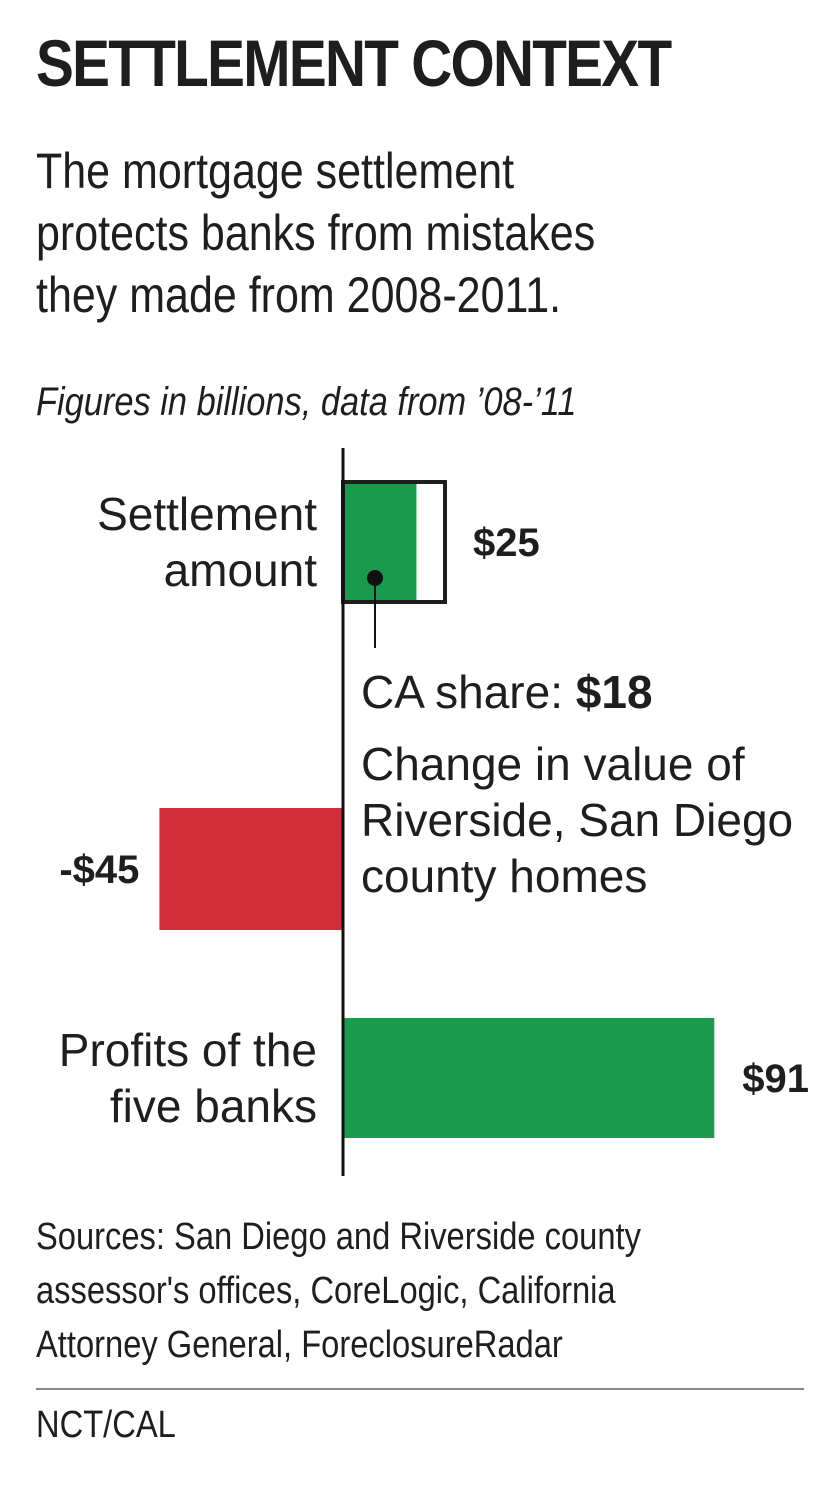  Describe the element at coordinates (306, 402) in the screenshot. I see `units-note: Figures in billions, data from ’08-’11` at that location.